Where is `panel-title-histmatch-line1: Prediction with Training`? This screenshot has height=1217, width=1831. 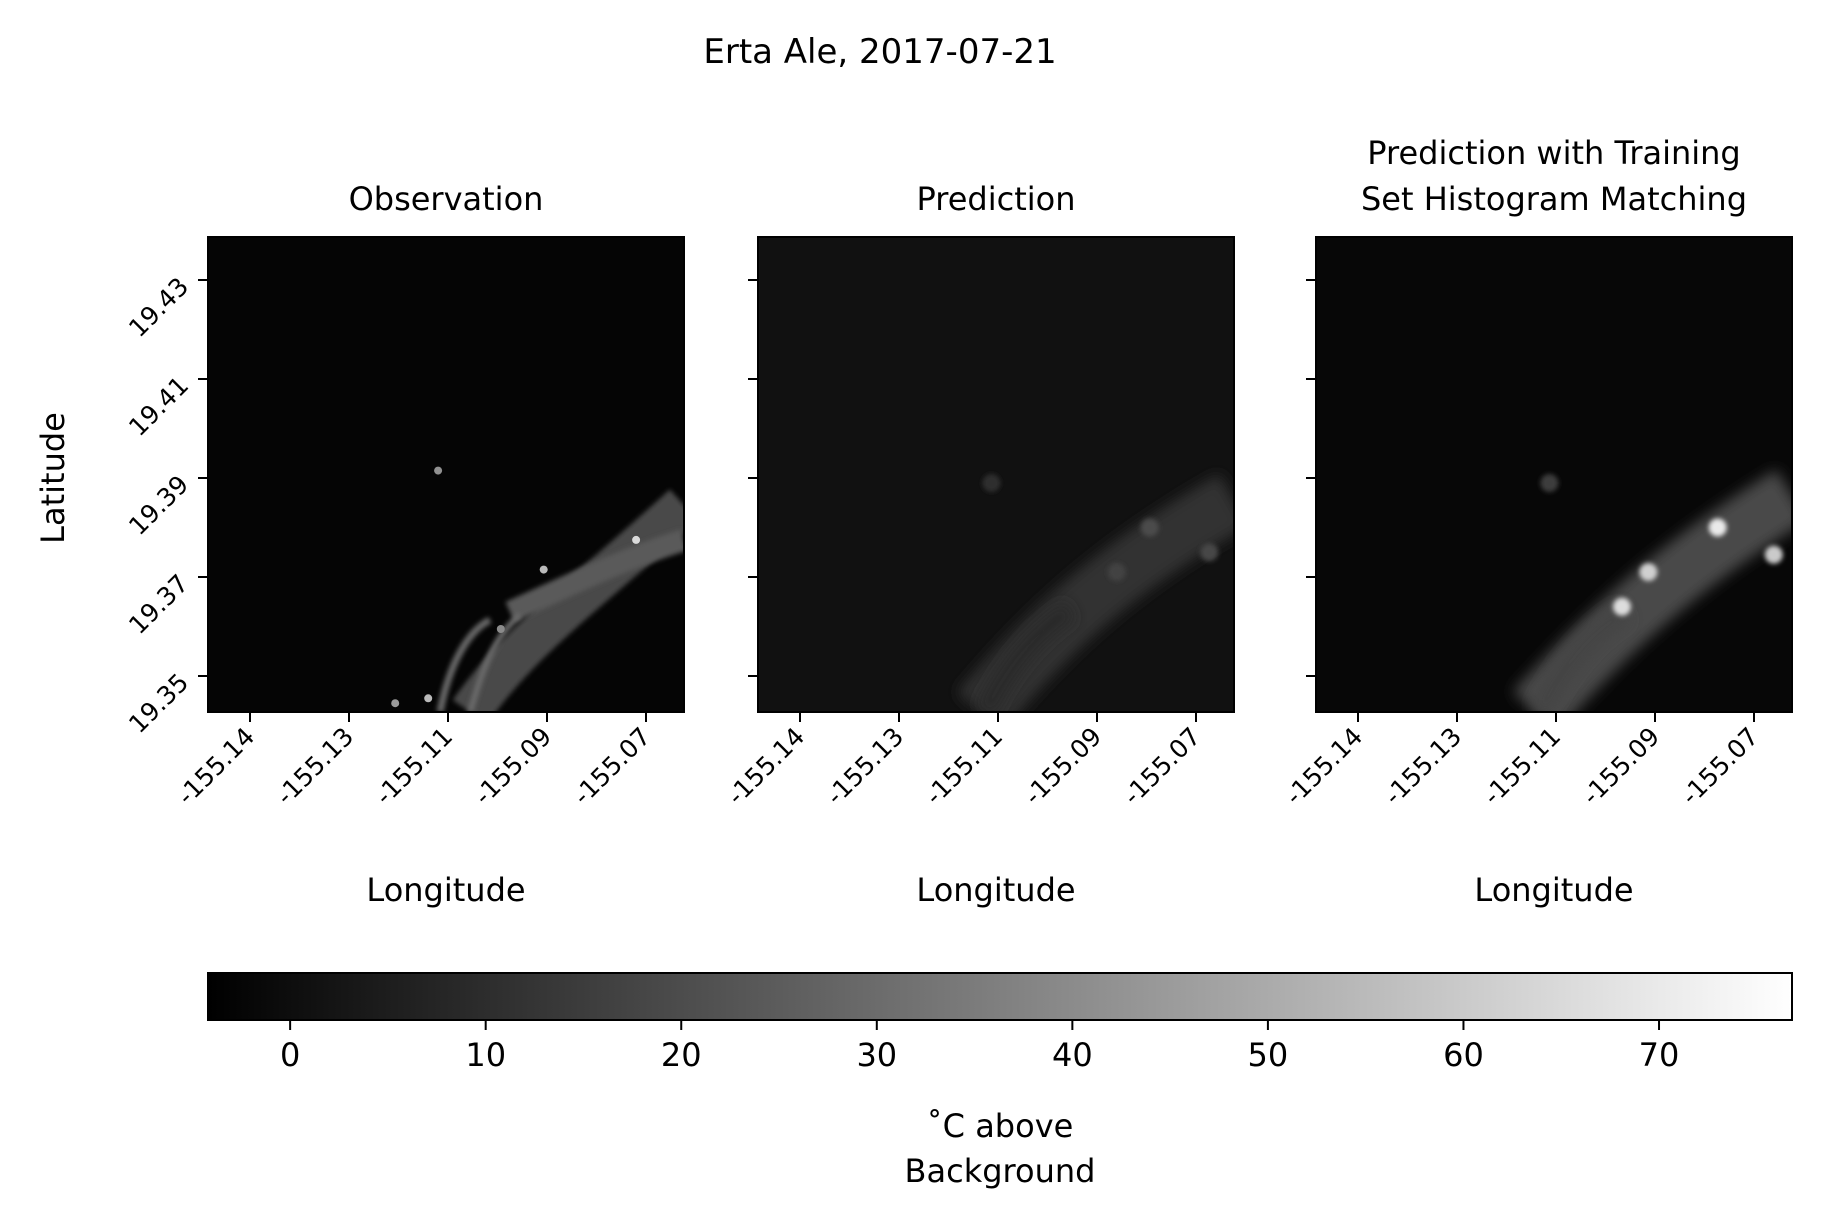 panel-title-histmatch-line1: Prediction with Training is located at coordinates (1553, 153).